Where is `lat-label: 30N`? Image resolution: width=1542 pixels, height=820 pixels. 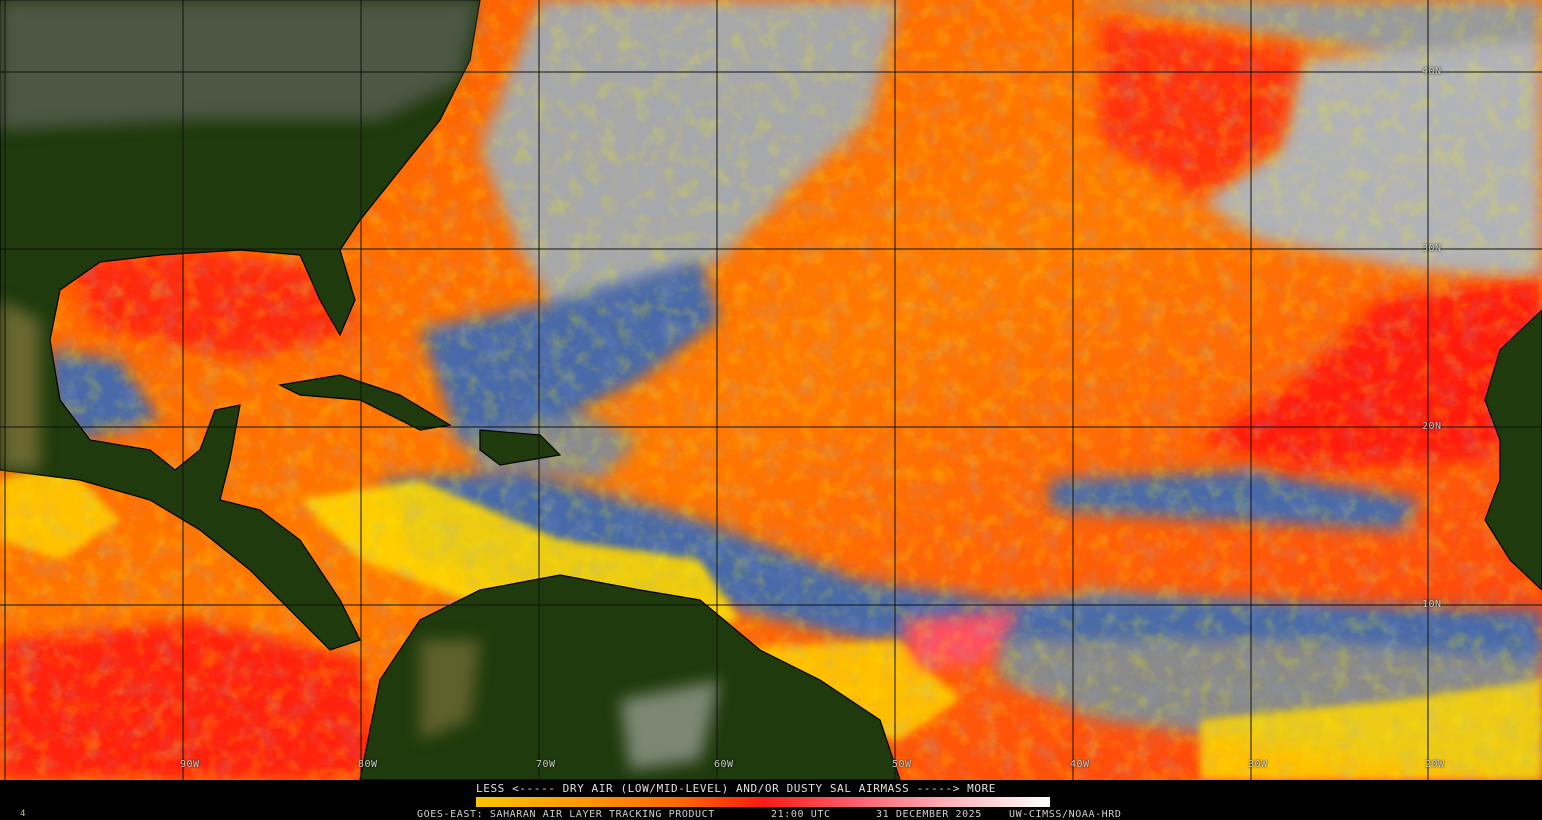 lat-label: 30N is located at coordinates (1432, 248).